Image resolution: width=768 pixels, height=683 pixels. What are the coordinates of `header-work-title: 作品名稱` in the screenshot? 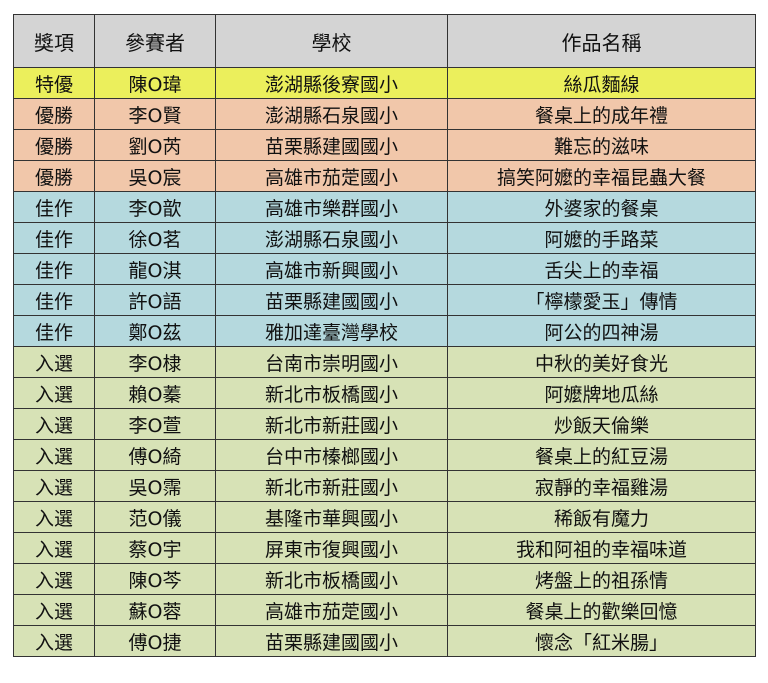 It's located at (601, 41).